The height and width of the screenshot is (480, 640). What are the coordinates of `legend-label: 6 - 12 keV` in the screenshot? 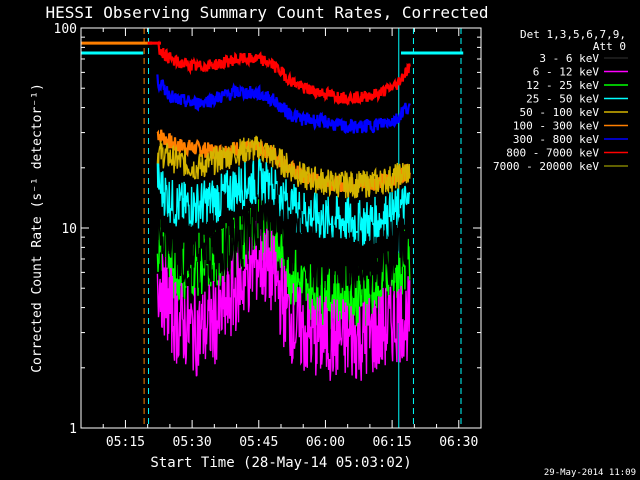 It's located at (566, 72).